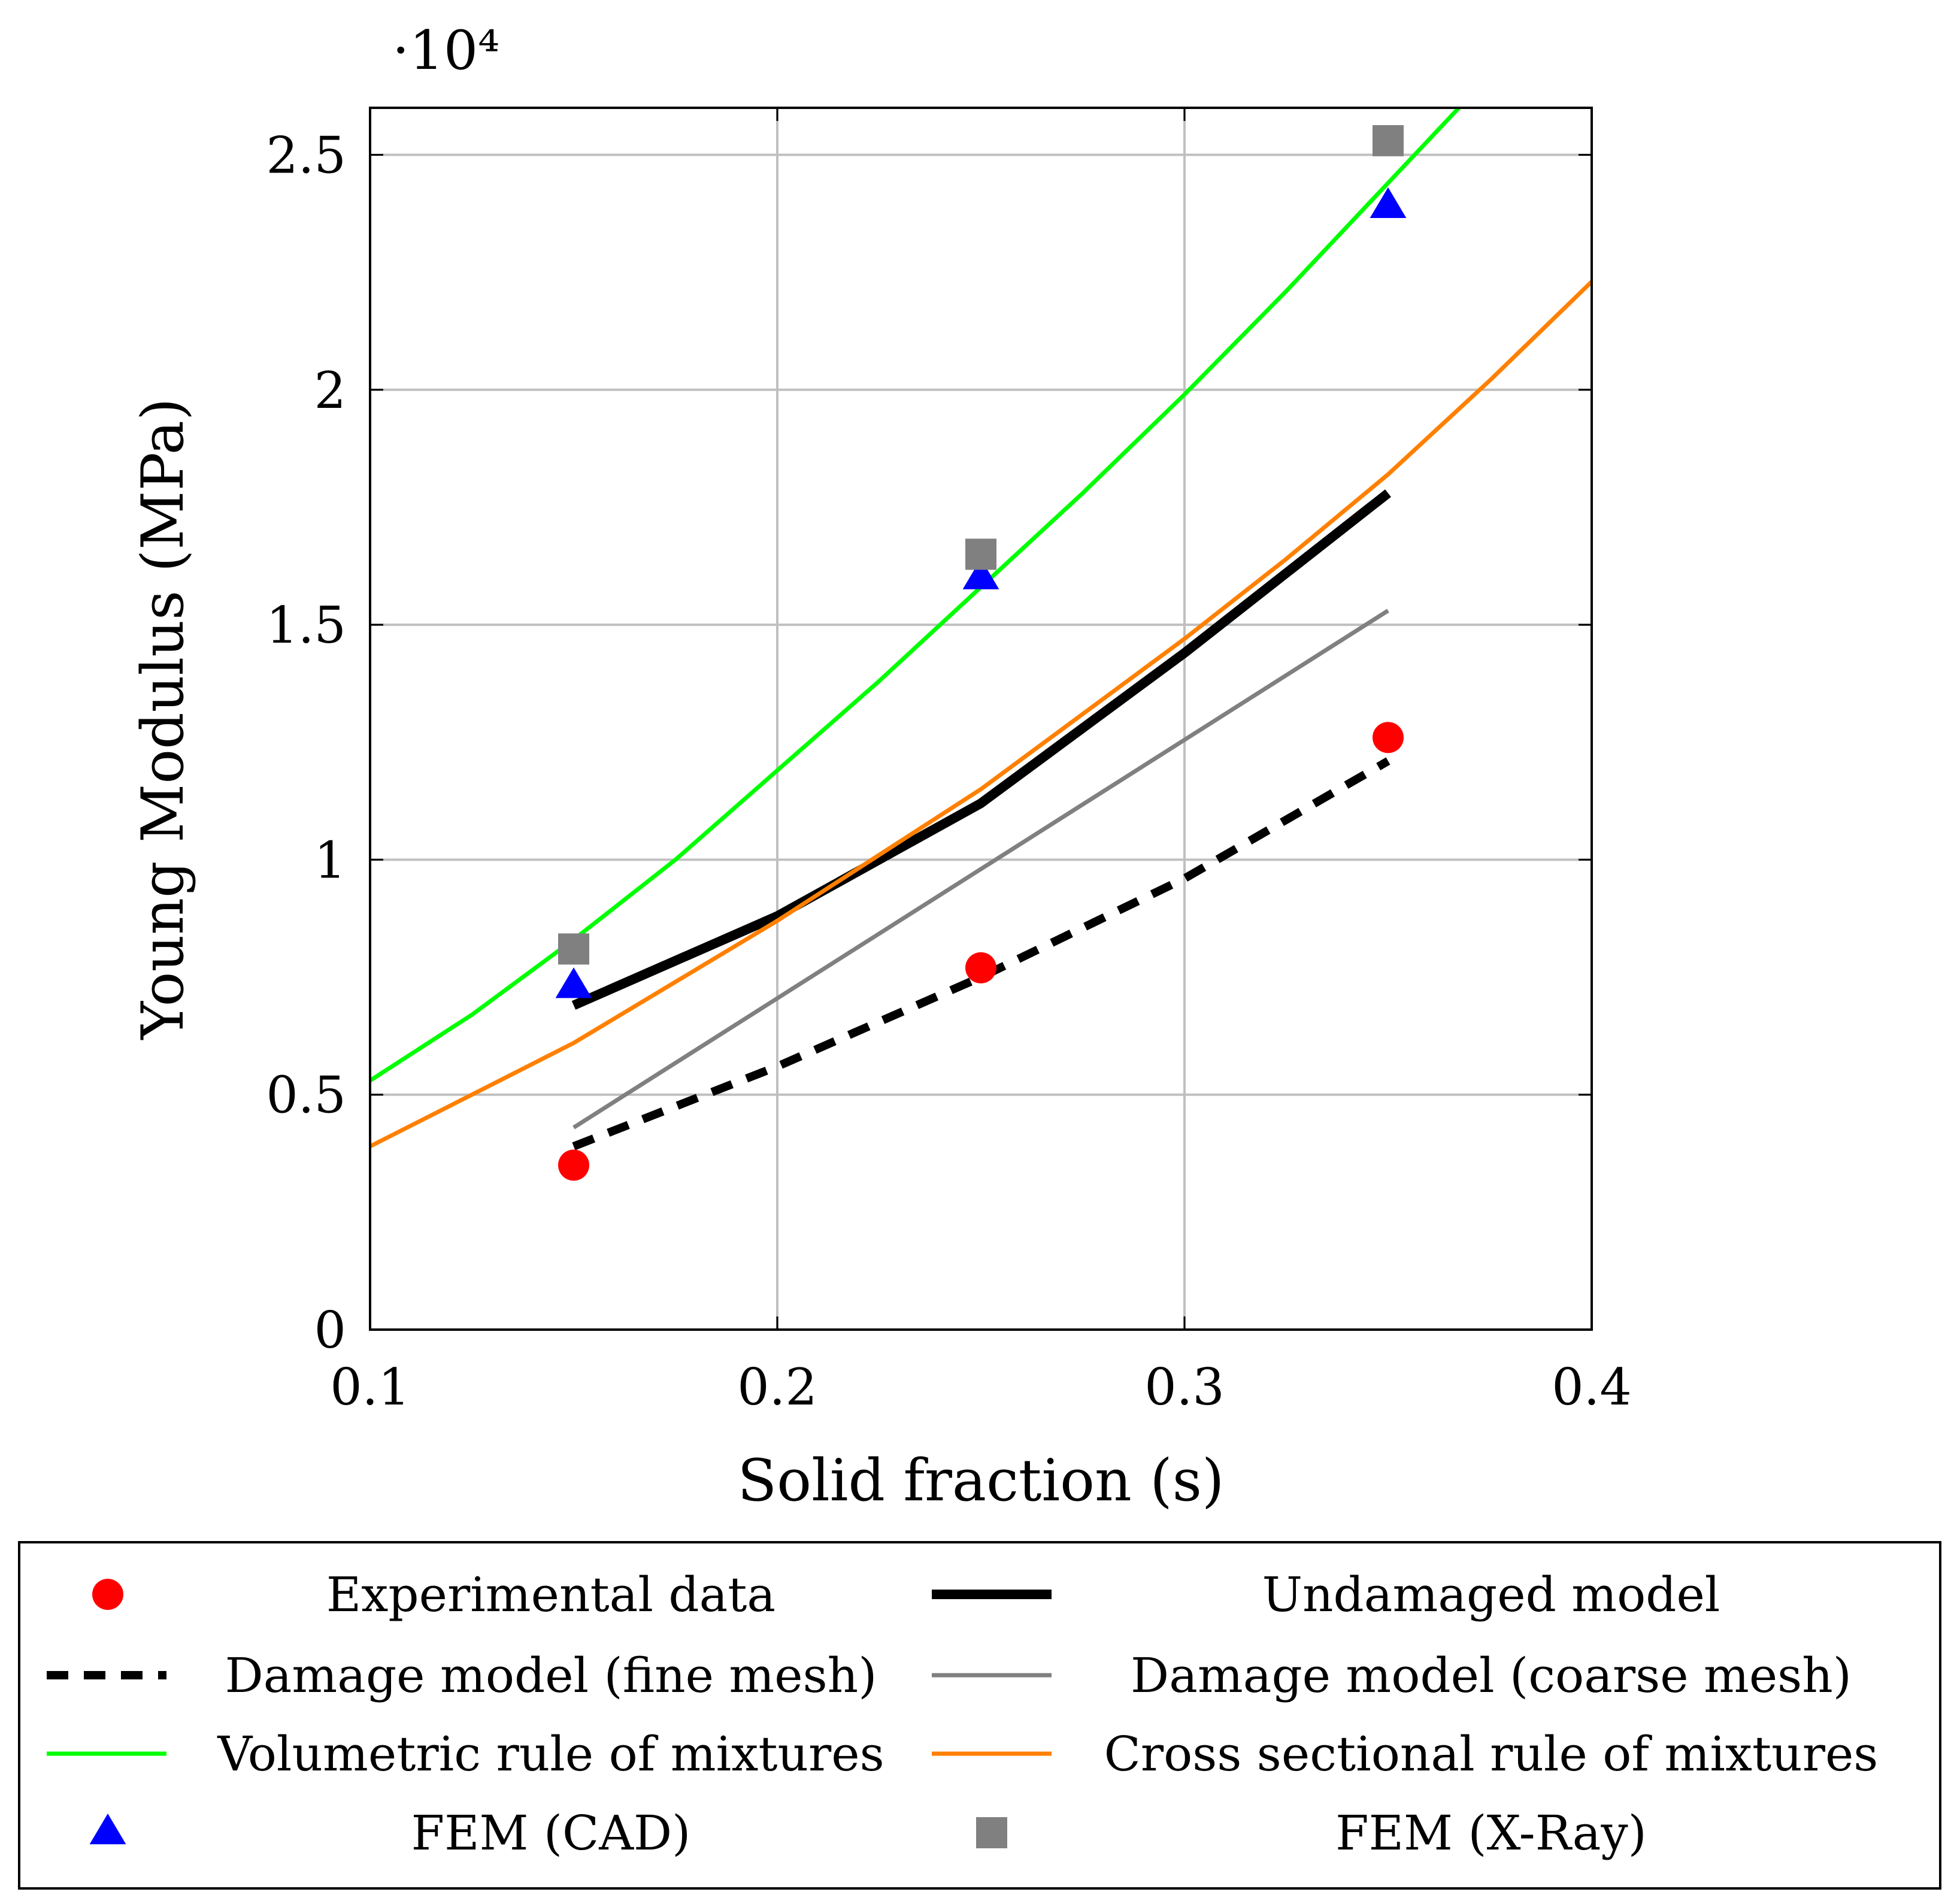 The image size is (1951, 1904). I want to click on axis-scale-label: ·10⁴, so click(445, 50).